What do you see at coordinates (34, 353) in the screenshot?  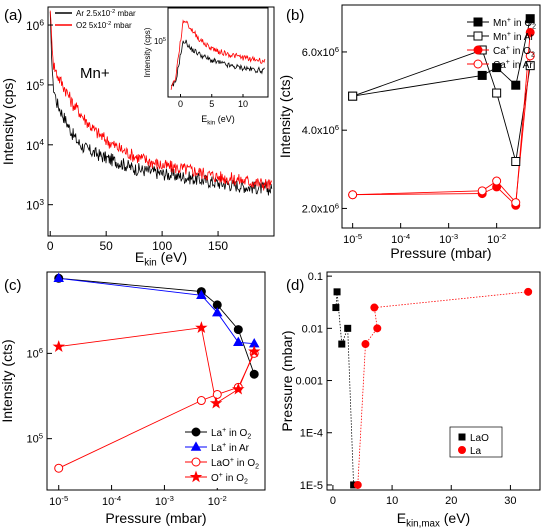 I see `y-tick-label: 10⁶` at bounding box center [34, 353].